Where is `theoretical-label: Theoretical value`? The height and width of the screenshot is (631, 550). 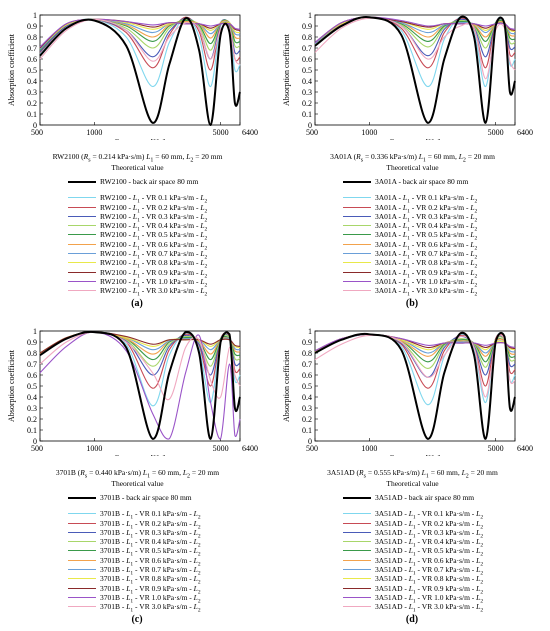 theoretical-label: Theoretical value is located at coordinates (137, 483).